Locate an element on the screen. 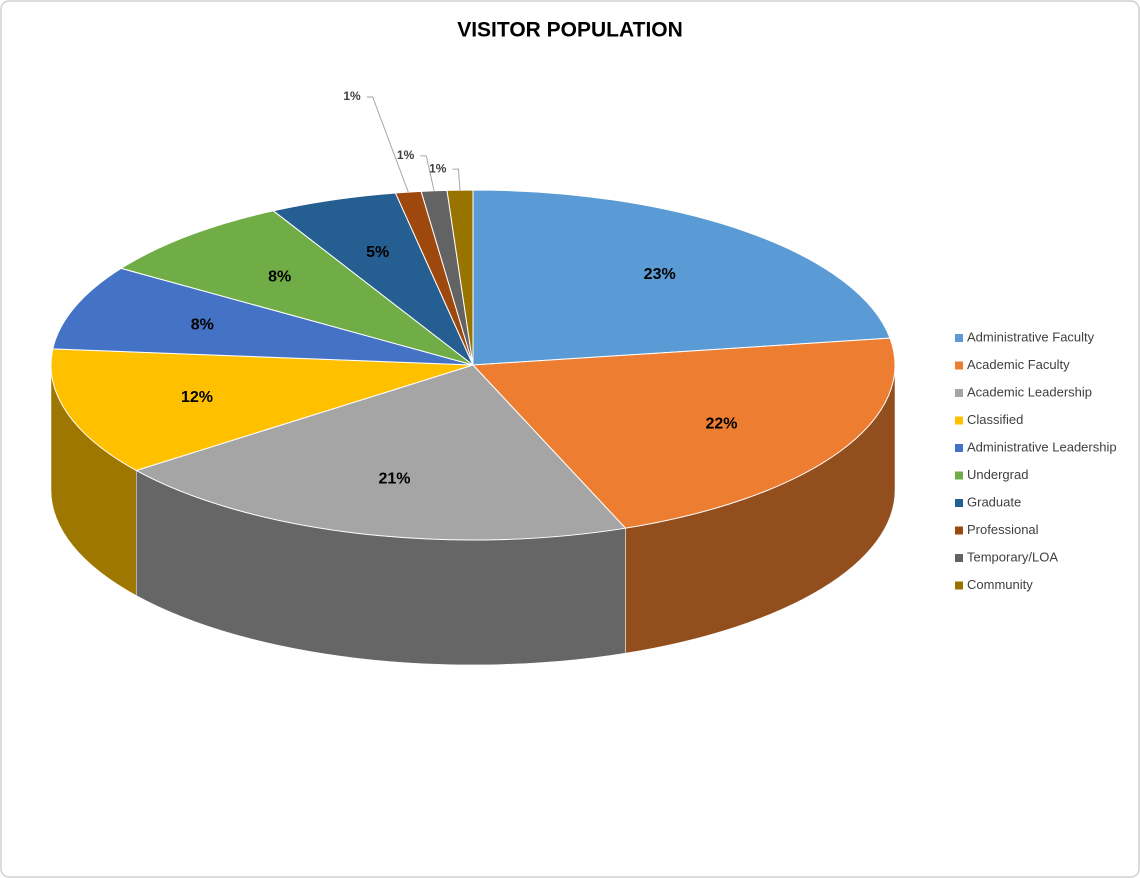 This screenshot has height=878, width=1140. chart-title: VISITOR POPULATION is located at coordinates (570, 30).